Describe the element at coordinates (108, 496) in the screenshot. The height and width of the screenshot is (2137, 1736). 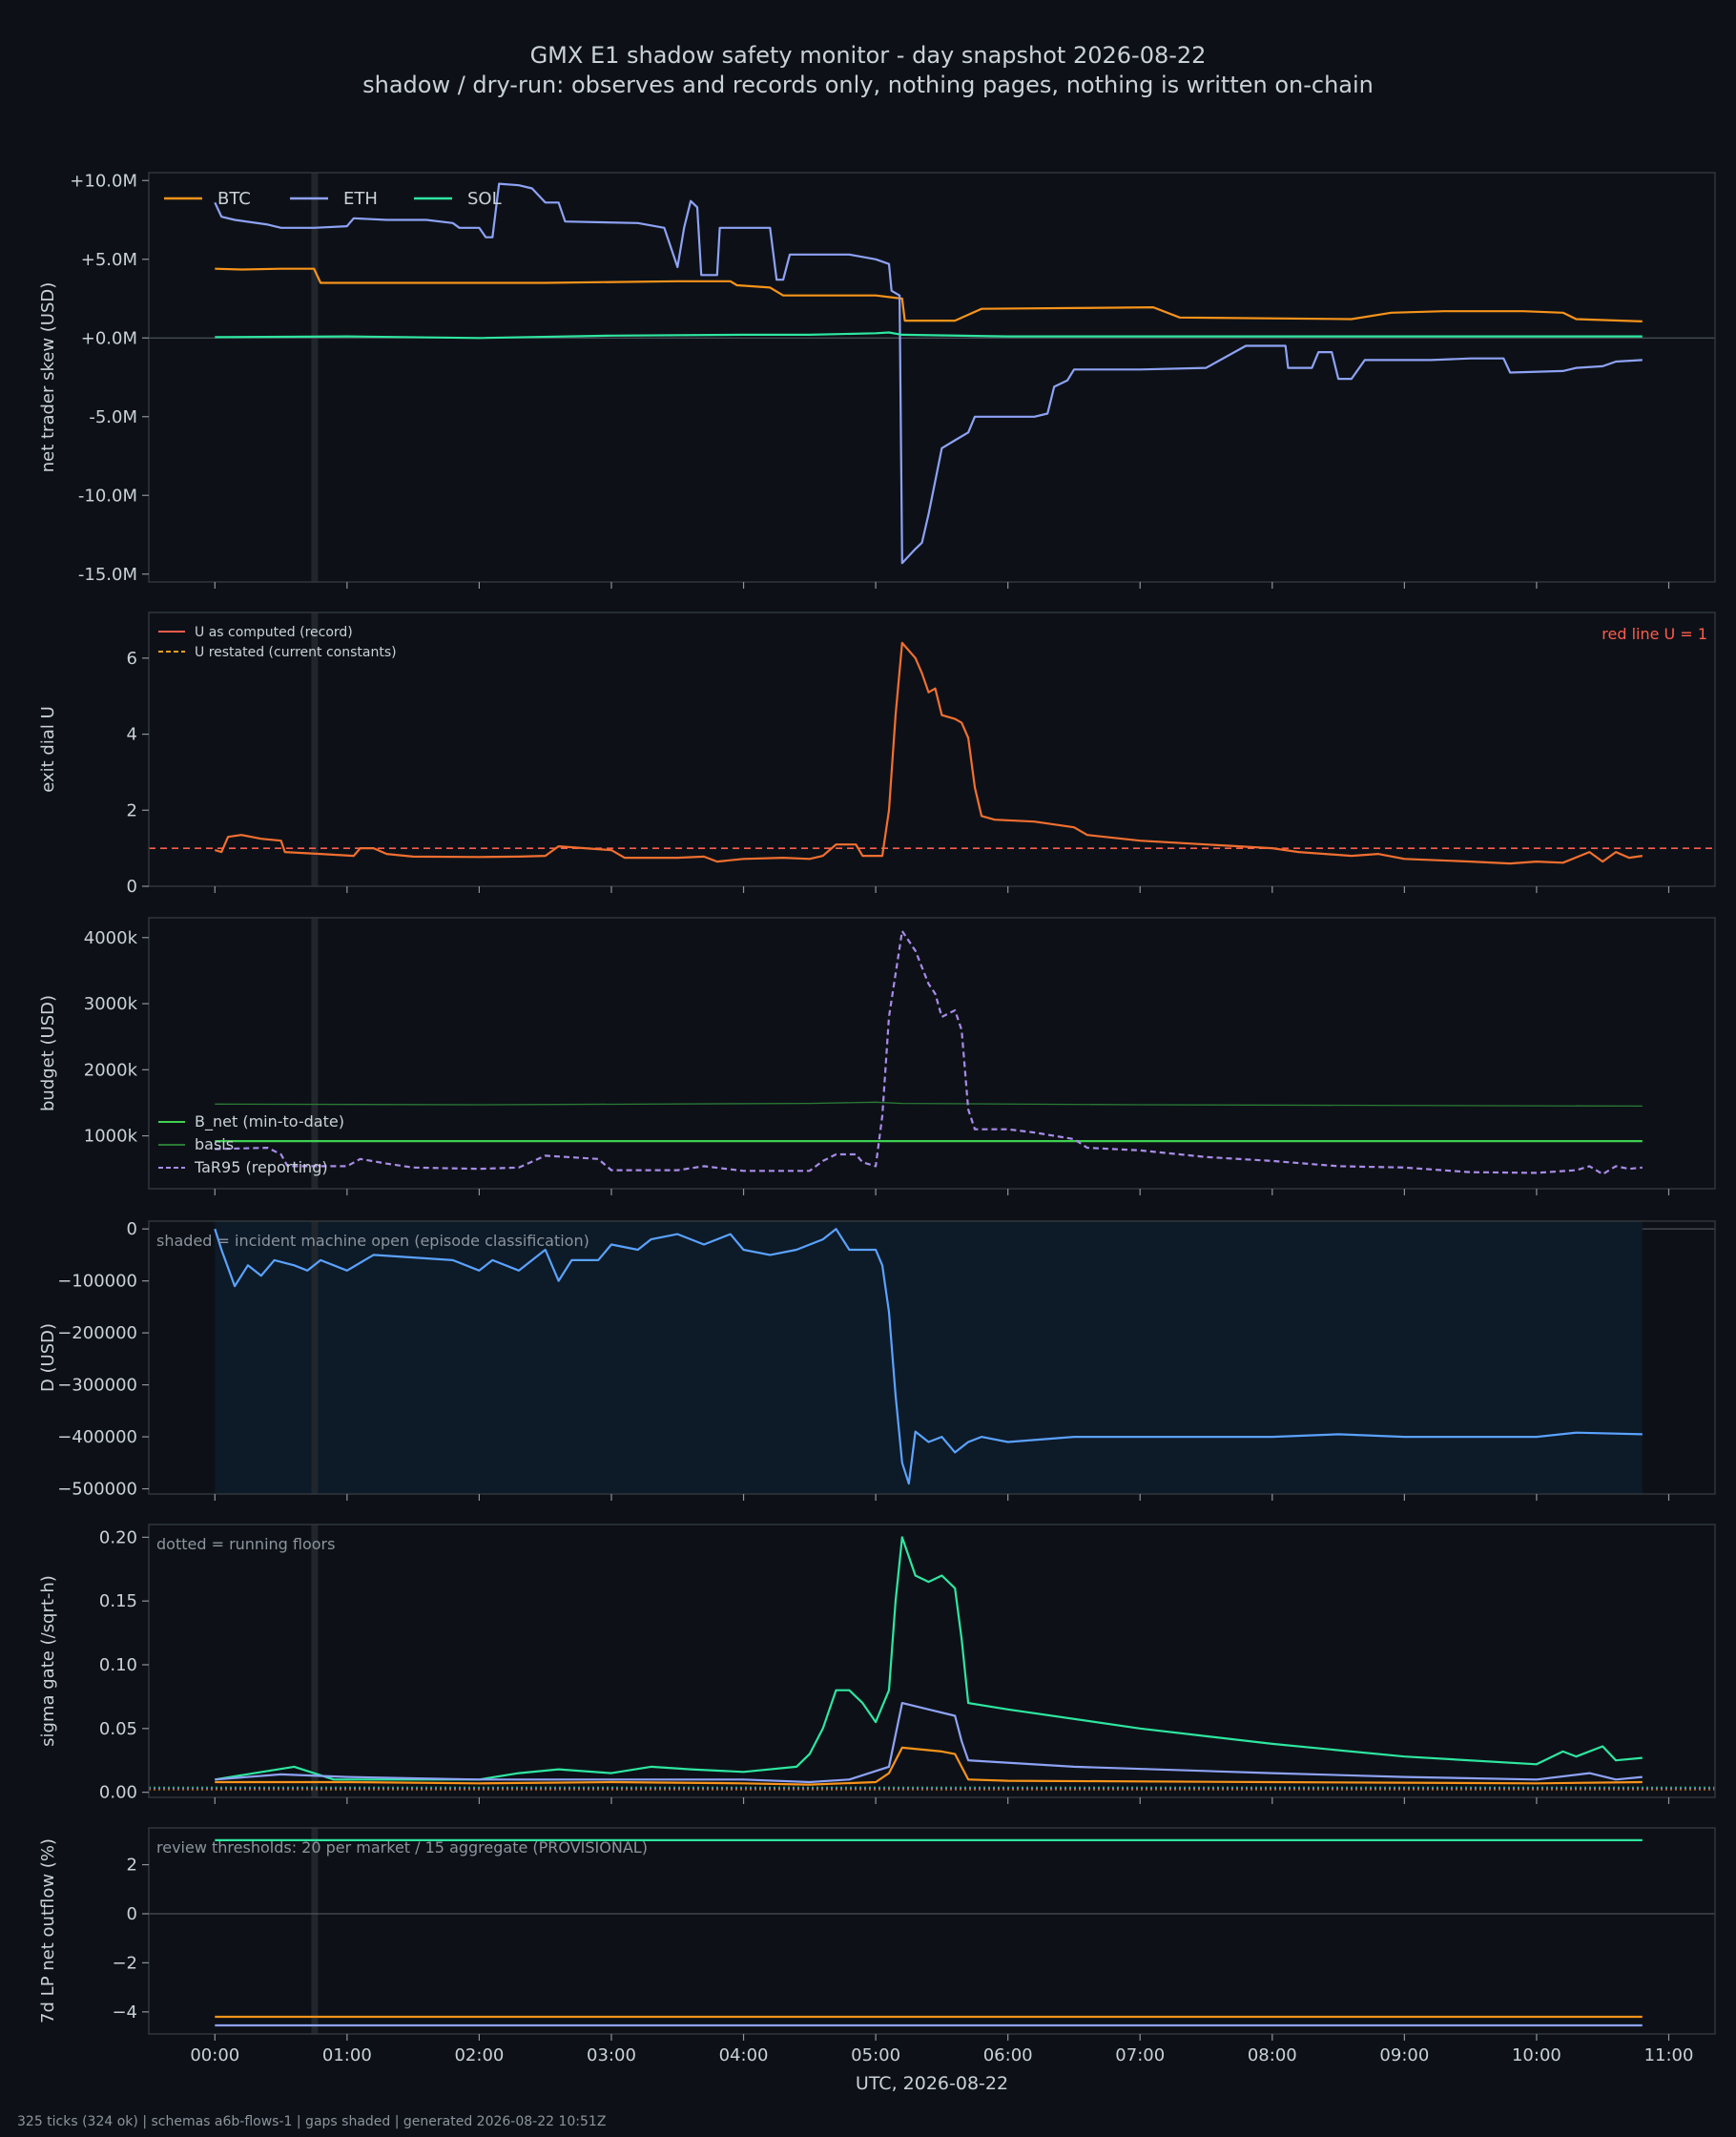
I see `y-tick-label: -10.0M` at that location.